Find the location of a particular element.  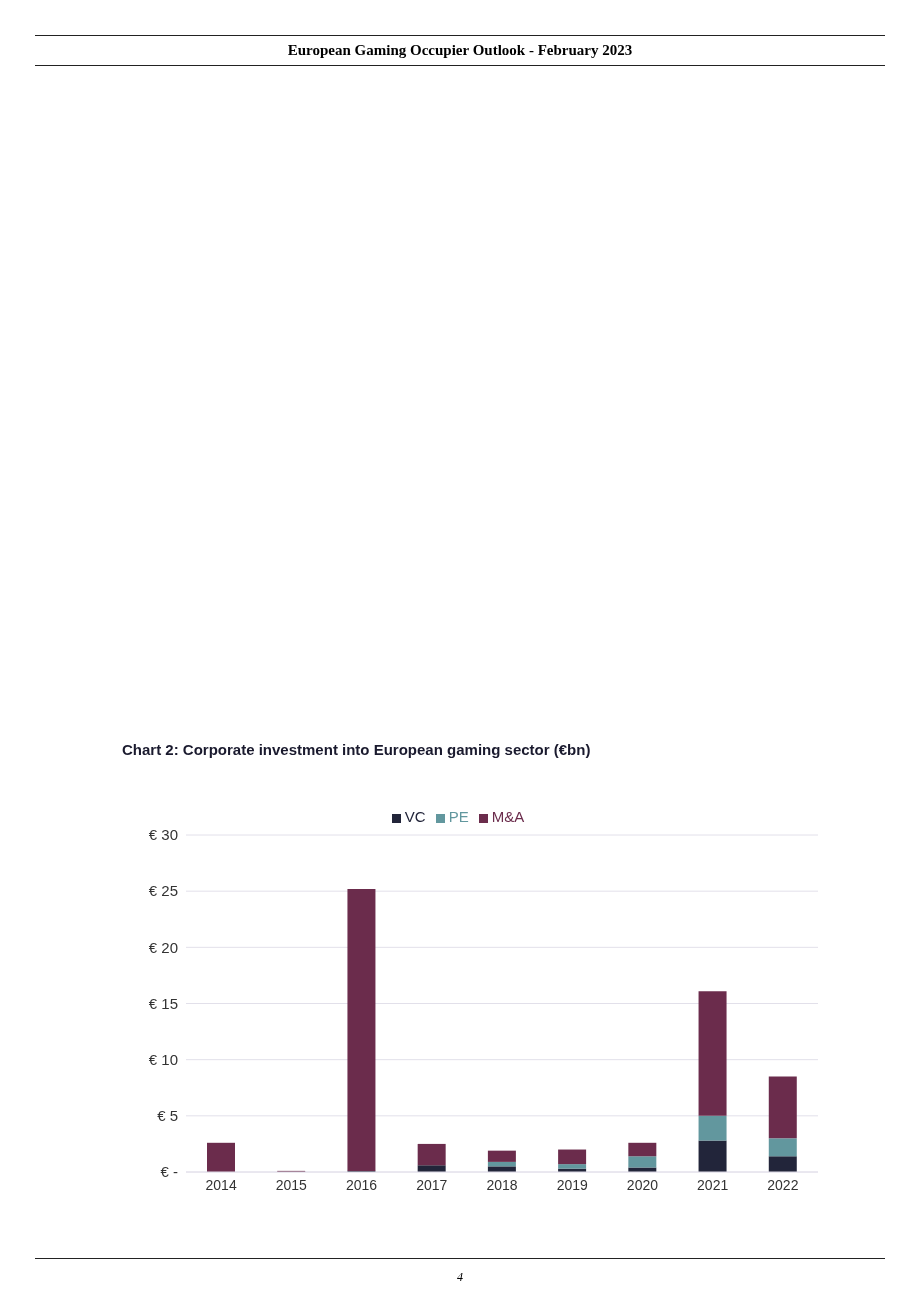

y-tick-label: € 5 is located at coordinates (167, 1116).